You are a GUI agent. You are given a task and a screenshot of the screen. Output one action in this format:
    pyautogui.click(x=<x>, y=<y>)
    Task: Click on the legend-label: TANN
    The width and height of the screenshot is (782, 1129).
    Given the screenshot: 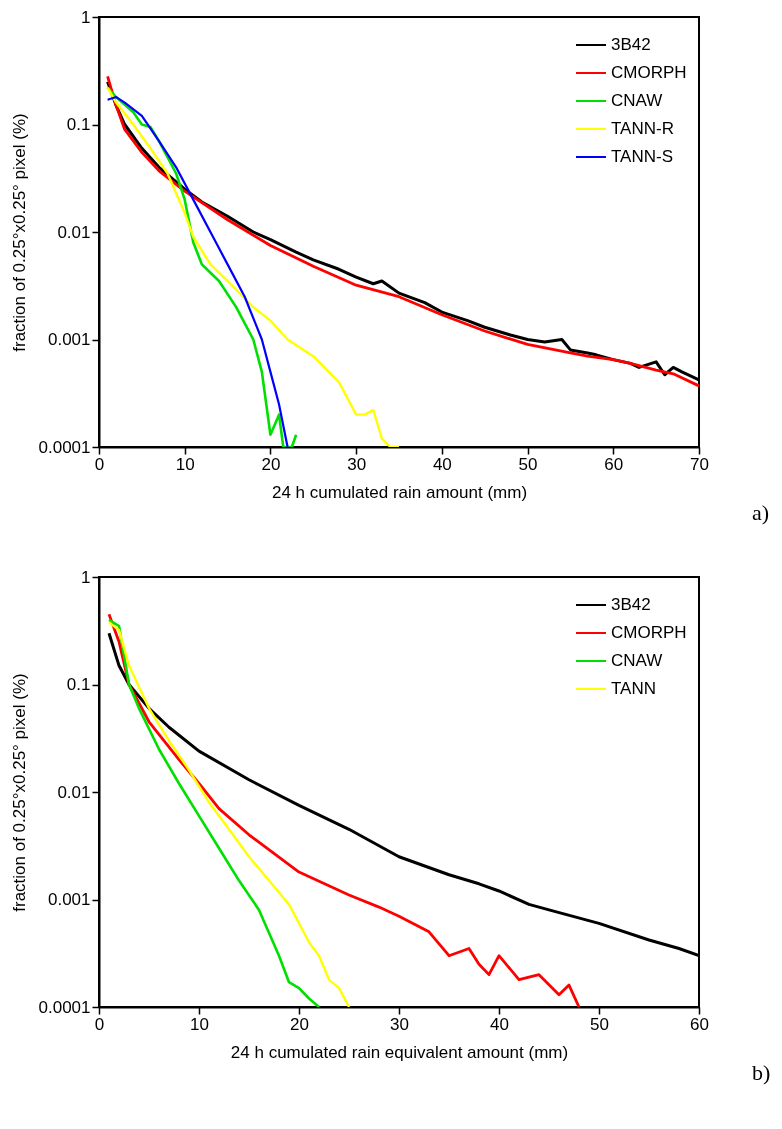 What is the action you would take?
    pyautogui.click(x=634, y=688)
    